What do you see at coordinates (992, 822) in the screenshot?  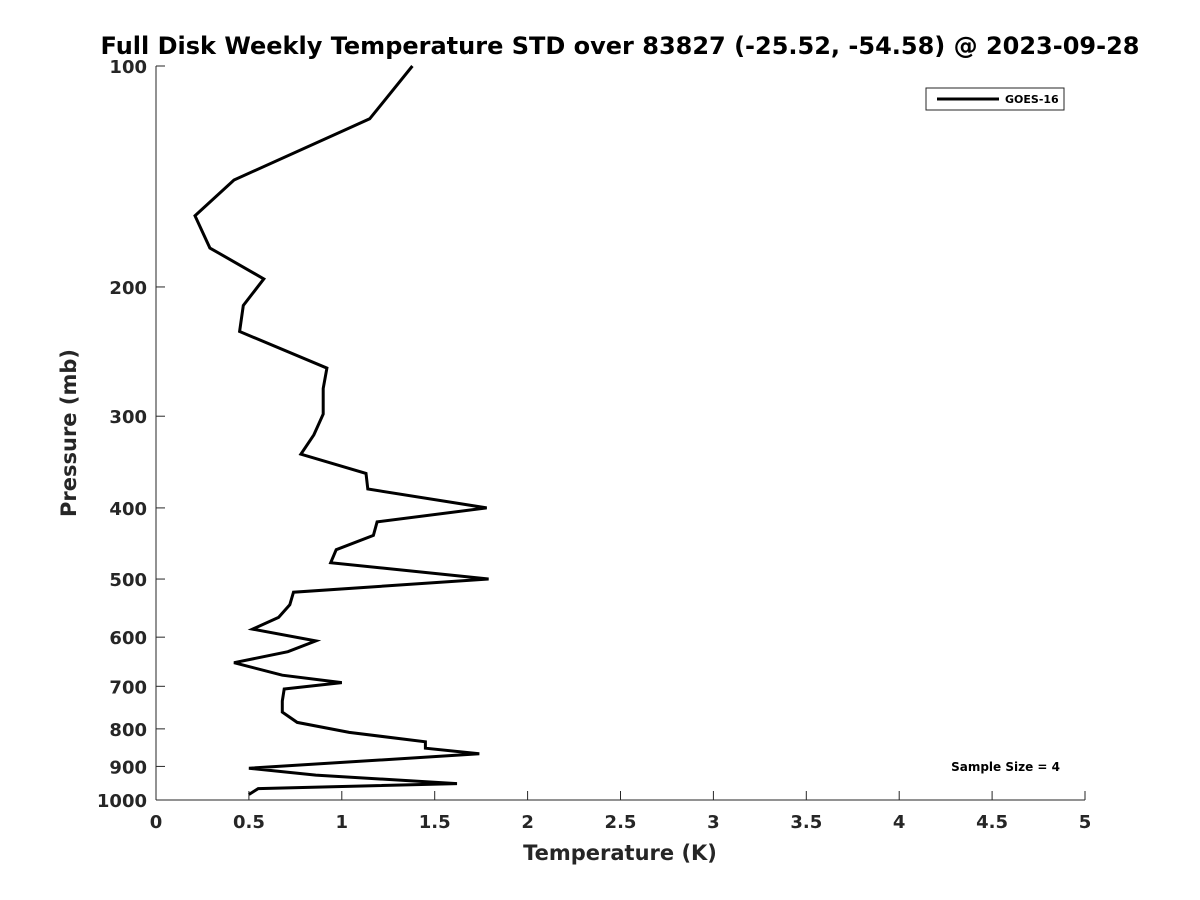 I see `x-tick-label: 4.5` at bounding box center [992, 822].